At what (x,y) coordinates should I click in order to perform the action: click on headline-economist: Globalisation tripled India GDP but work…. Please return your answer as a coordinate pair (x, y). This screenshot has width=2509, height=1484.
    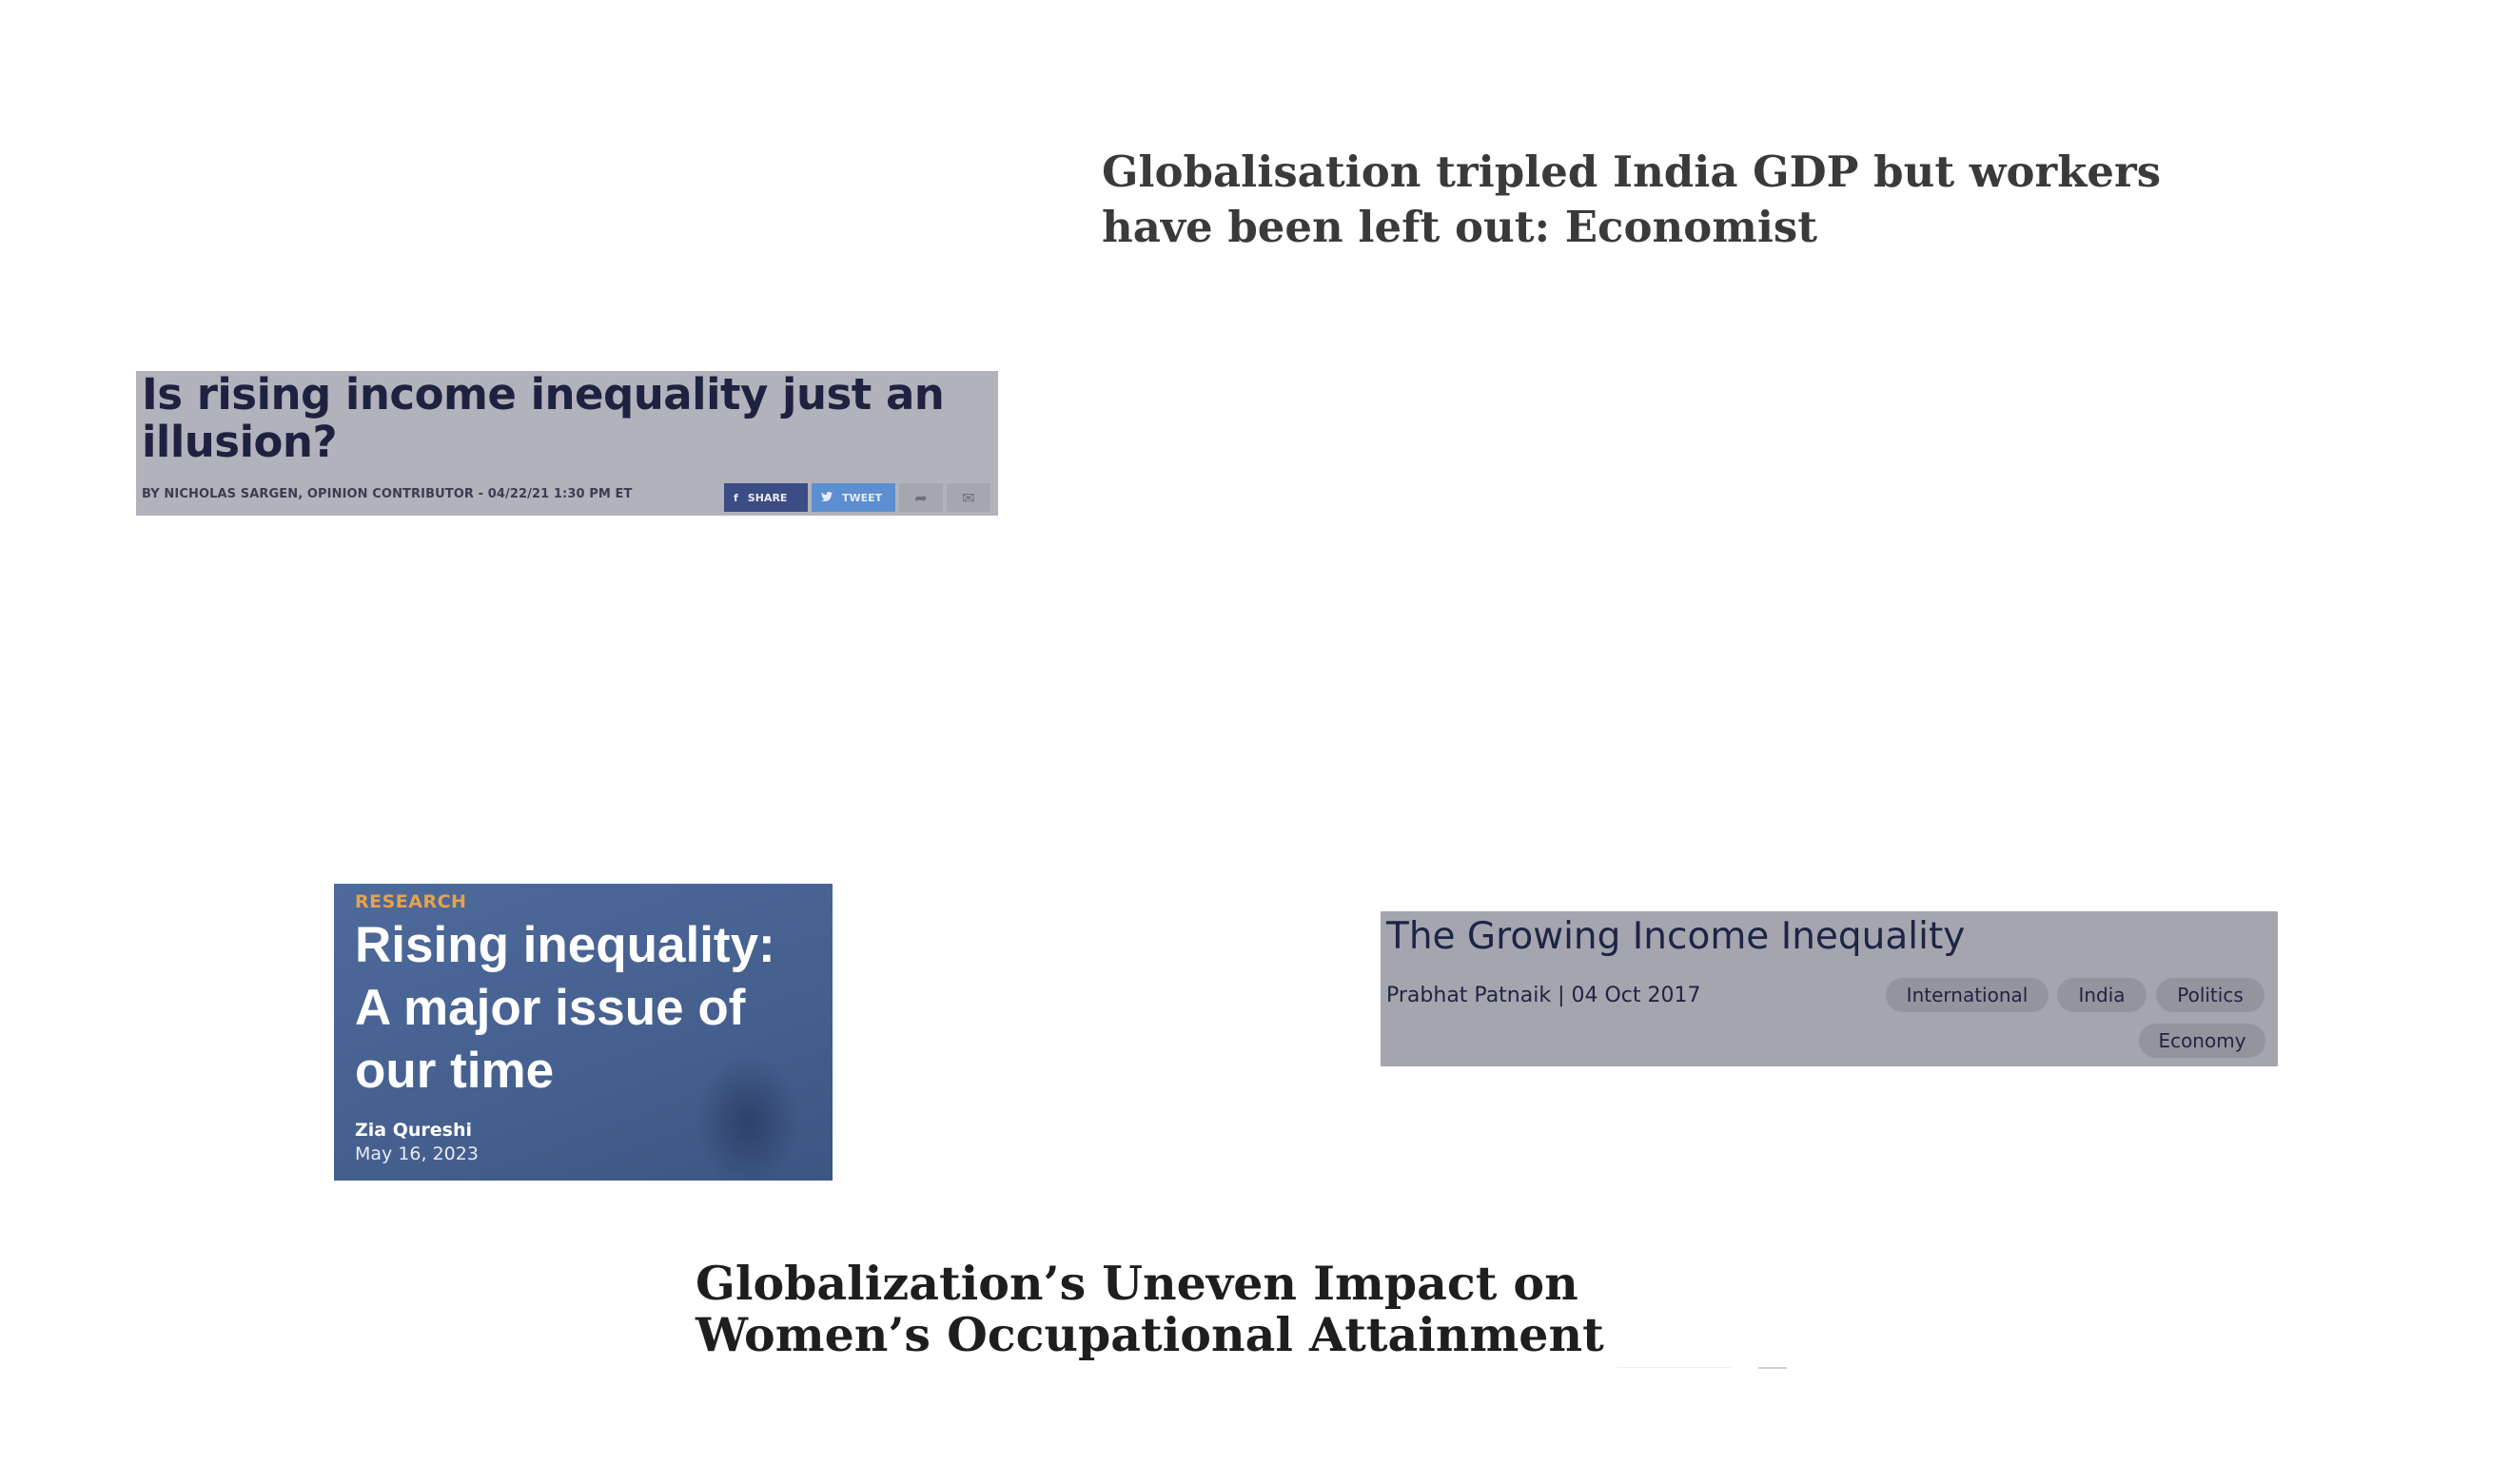
    Looking at the image, I should click on (1632, 199).